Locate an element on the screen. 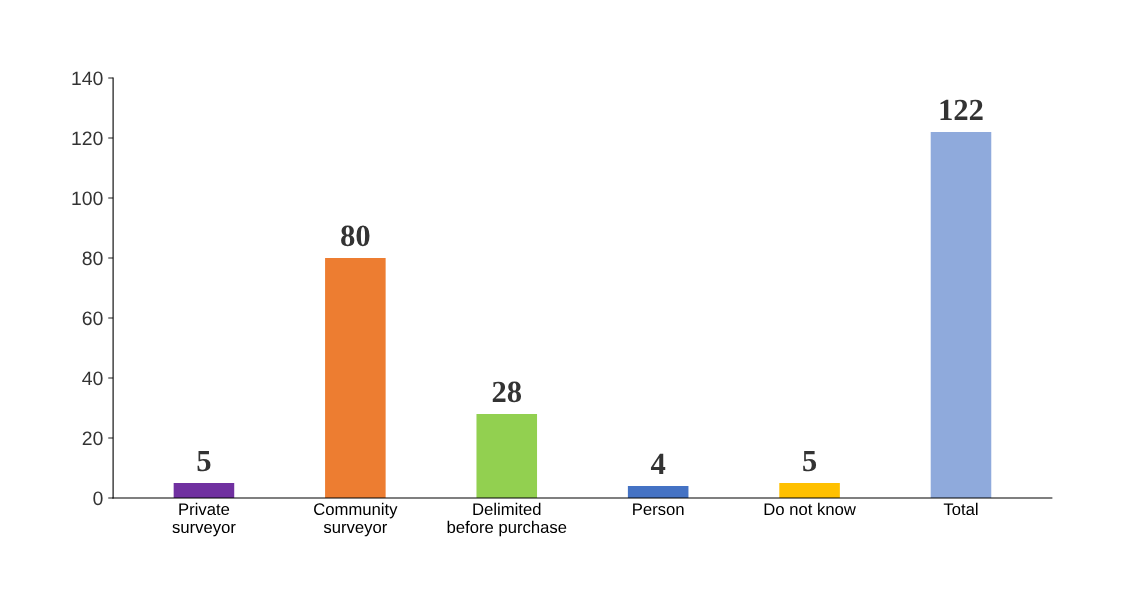 Image resolution: width=1131 pixels, height=600 pixels. x-tick-label: Total is located at coordinates (960, 509).